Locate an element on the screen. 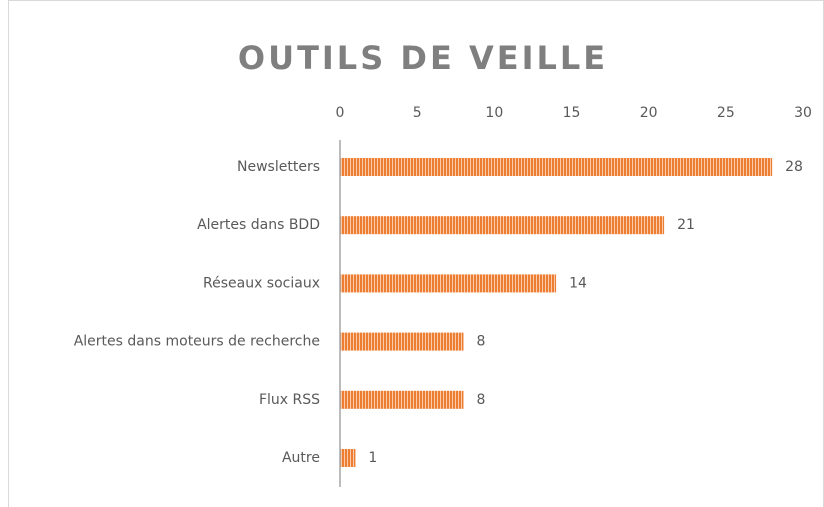 The image size is (824, 507). x-tick-label: 20 is located at coordinates (649, 113).